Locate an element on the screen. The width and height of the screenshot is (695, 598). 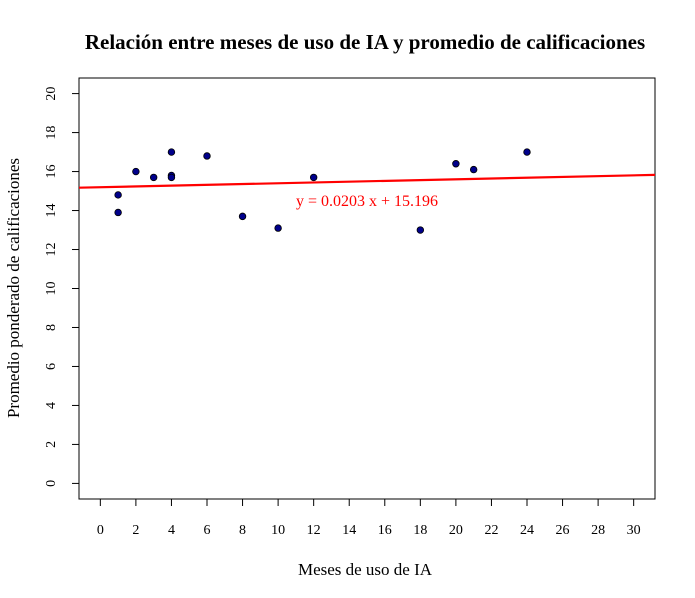
x-tick-label: 20 is located at coordinates (456, 530).